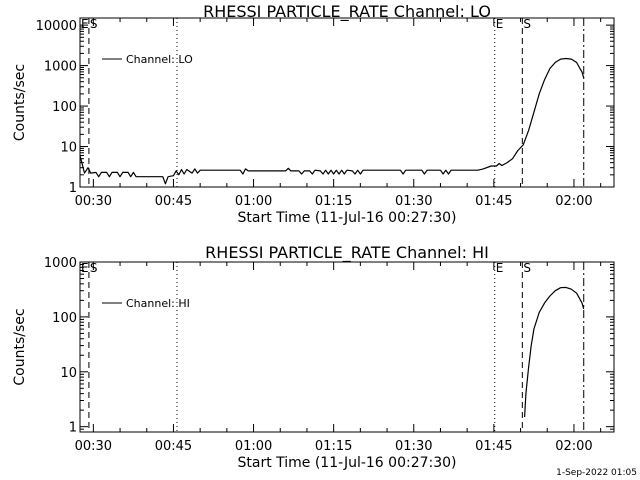 The image size is (640, 480). Describe the element at coordinates (554, 352) in the screenshot. I see `series-line` at that location.